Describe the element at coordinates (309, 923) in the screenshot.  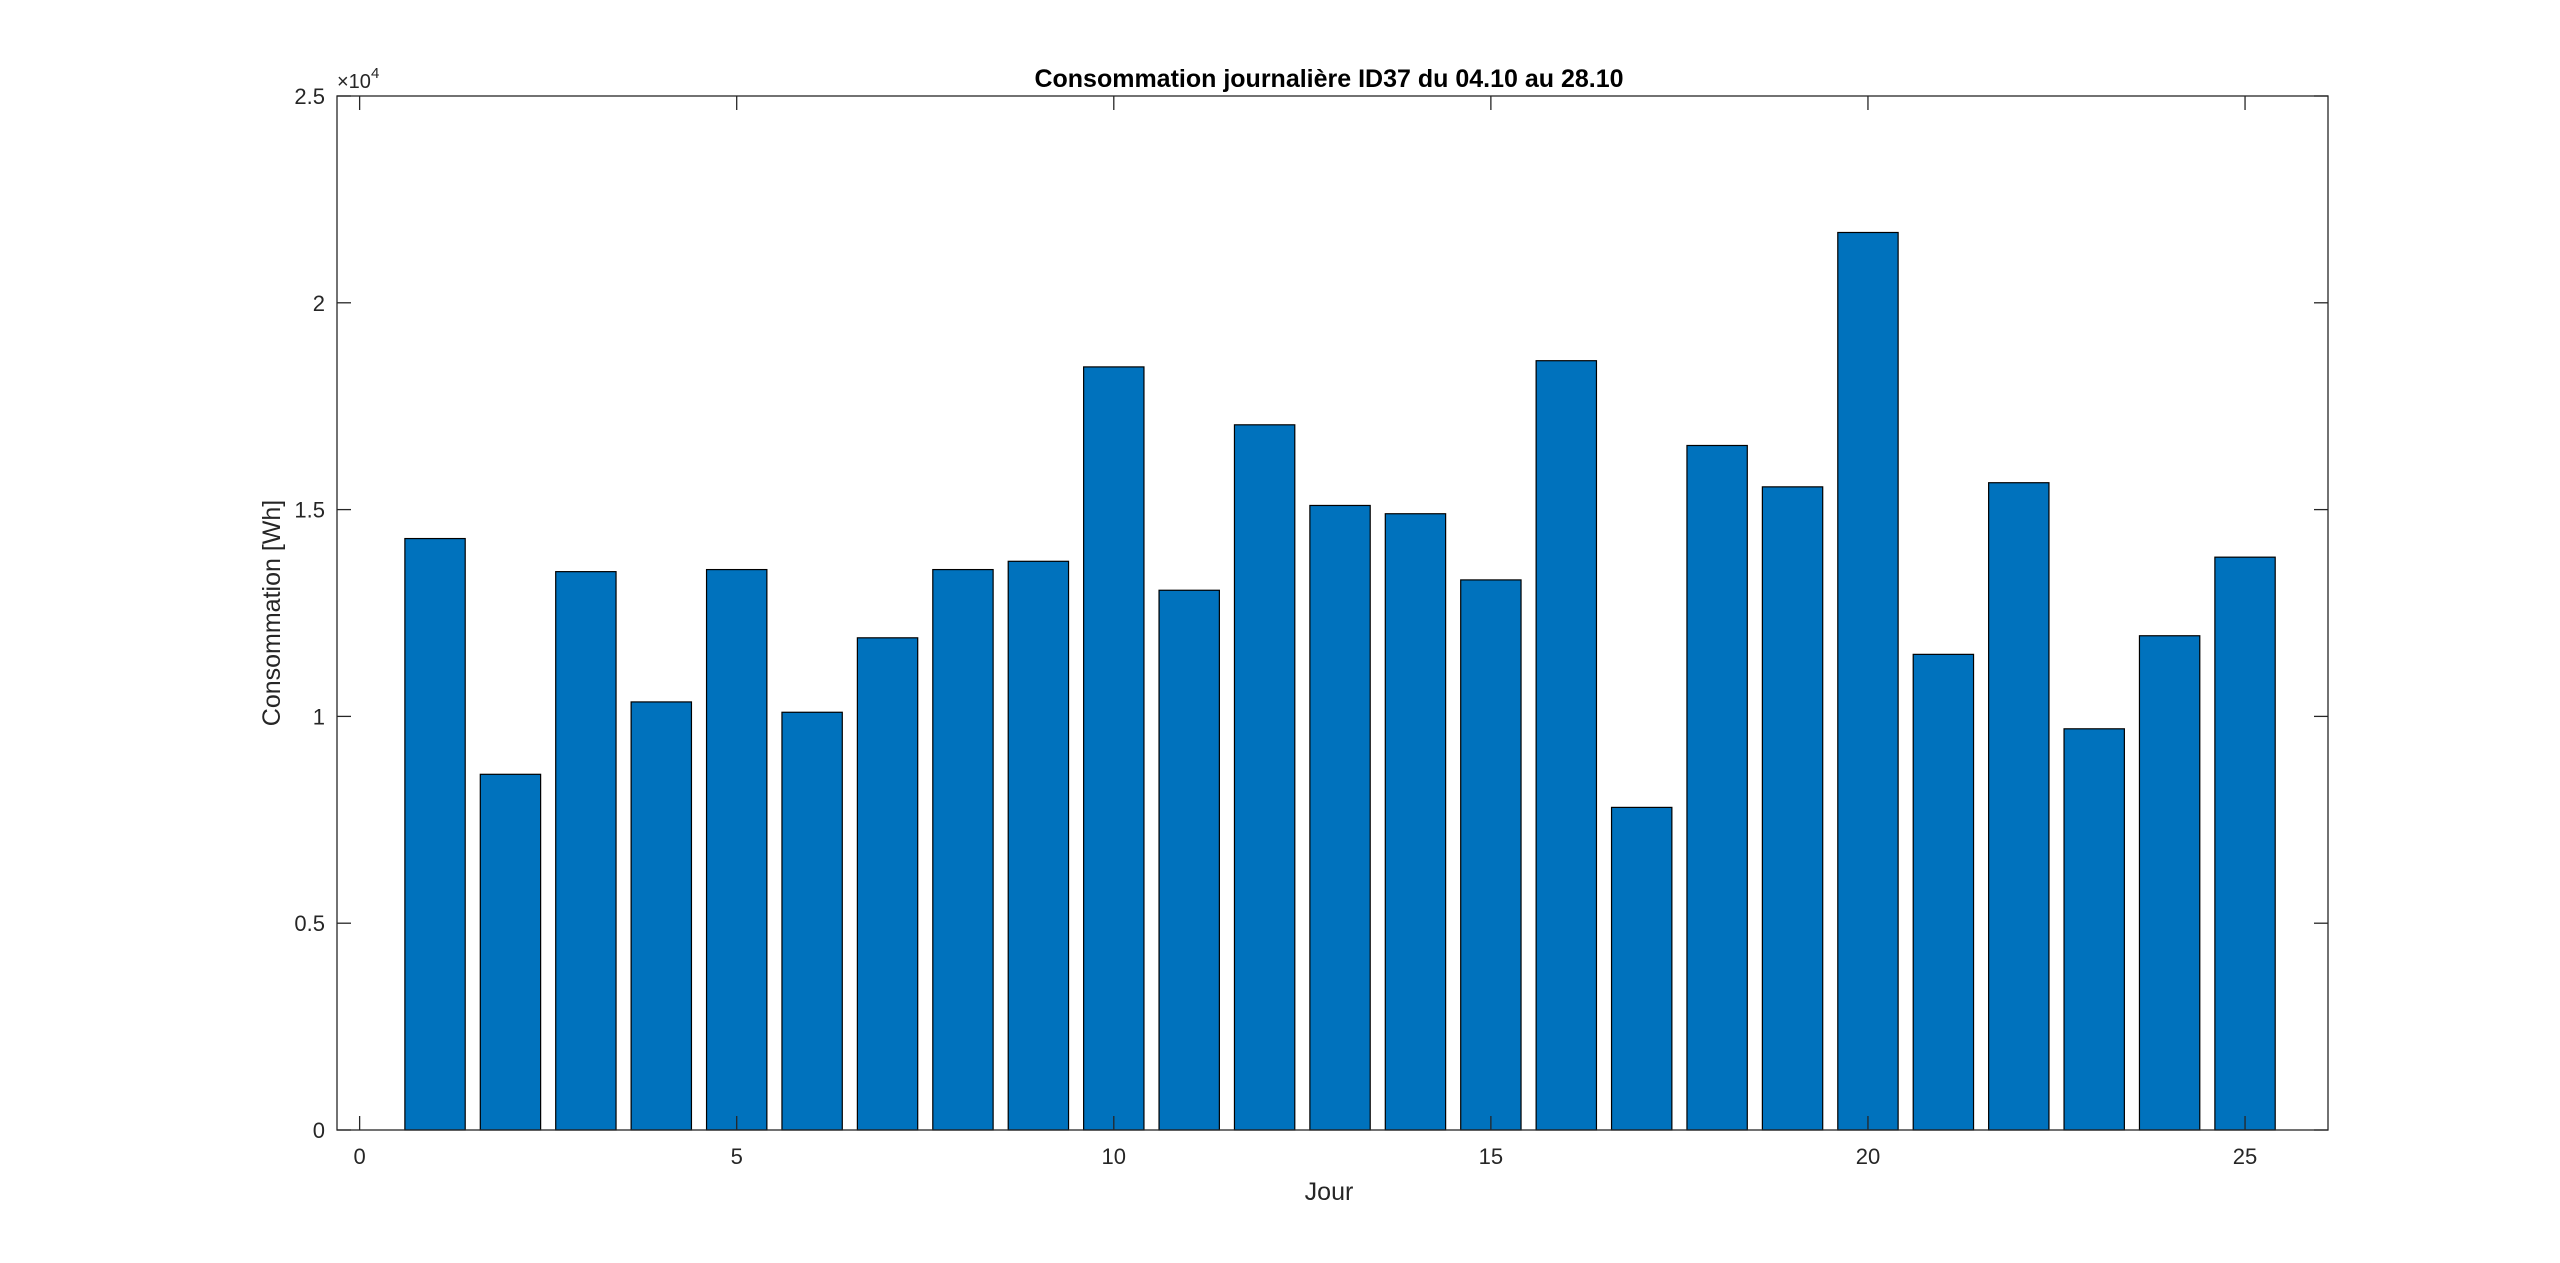
I see `y-tick-label: 0.5` at that location.